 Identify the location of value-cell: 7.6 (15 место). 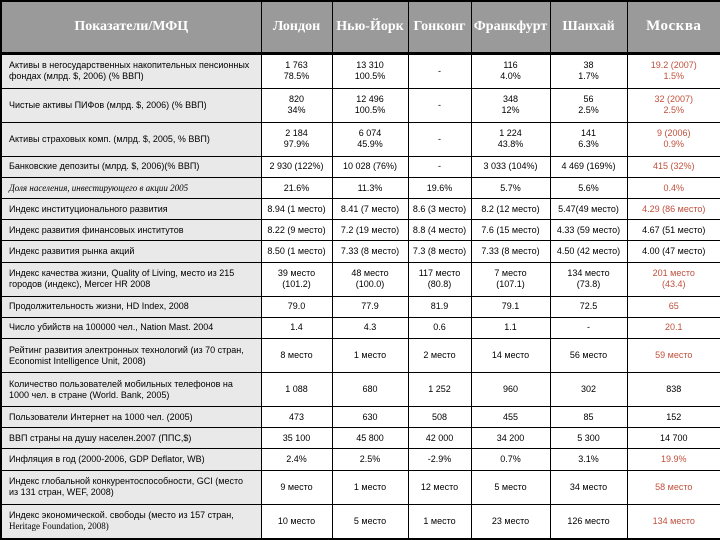
(510, 230).